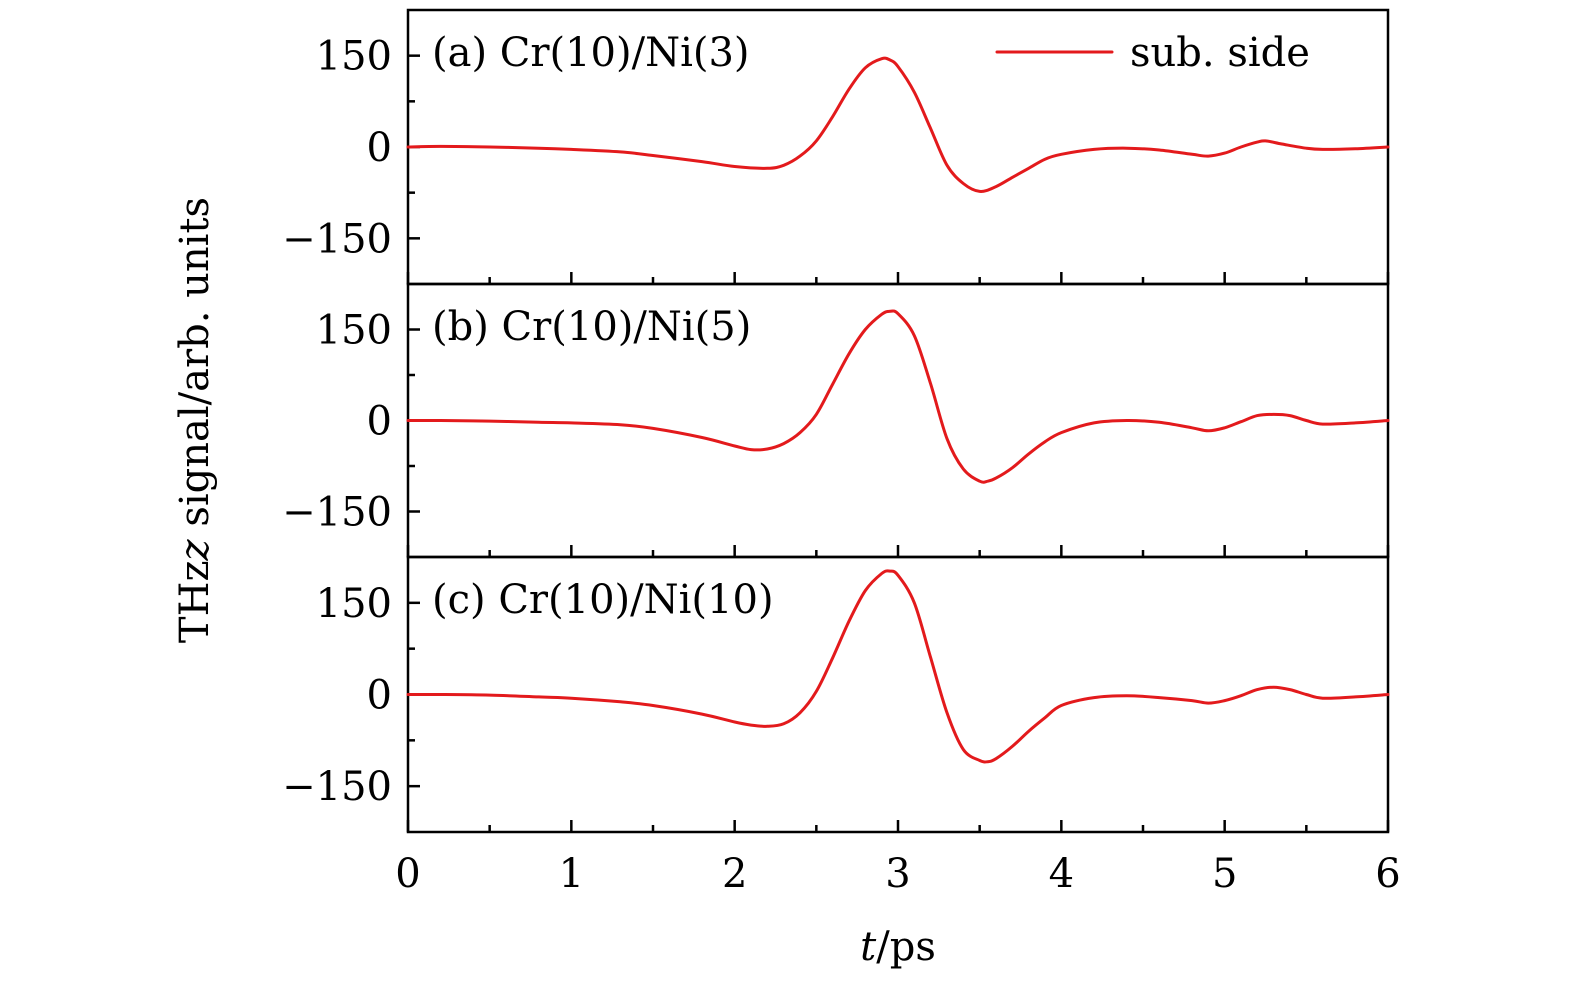 This screenshot has height=984, width=1575. What do you see at coordinates (195, 601) in the screenshot?
I see `y-axis-title-thz: THz` at bounding box center [195, 601].